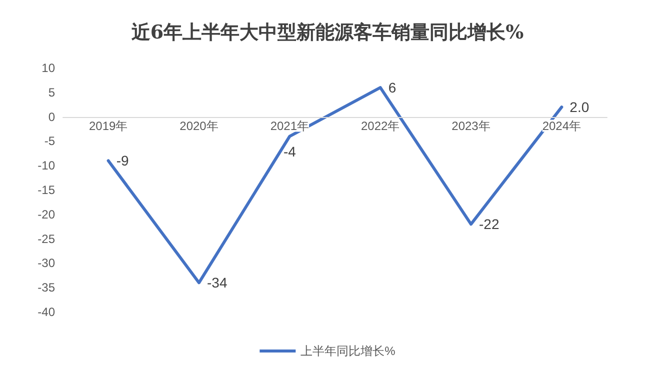 This screenshot has height=380, width=655. What do you see at coordinates (47, 263) in the screenshot?
I see `y-tick-label: -30` at bounding box center [47, 263].